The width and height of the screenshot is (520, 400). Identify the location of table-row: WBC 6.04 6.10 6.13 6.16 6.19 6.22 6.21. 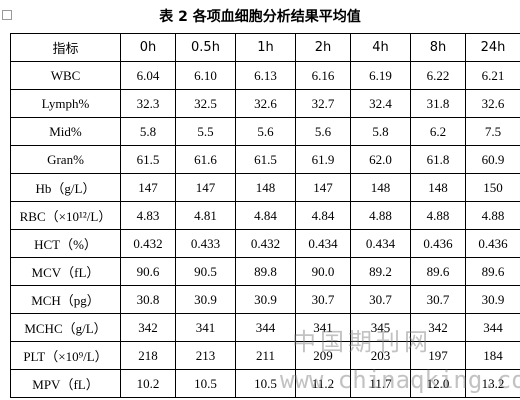
(265, 75).